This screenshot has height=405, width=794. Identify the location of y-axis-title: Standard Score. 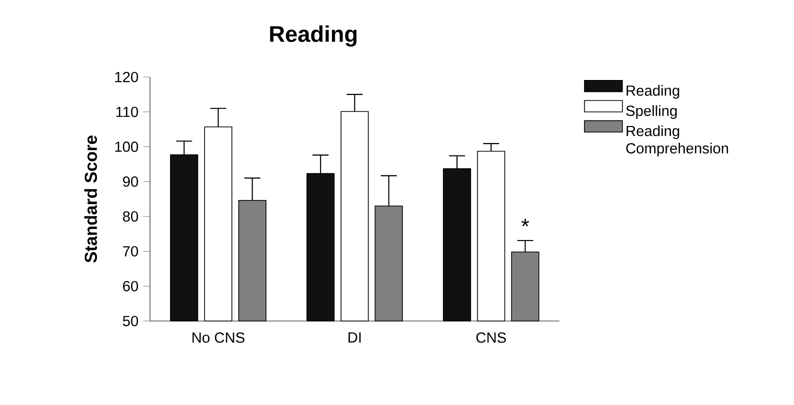
(90, 199).